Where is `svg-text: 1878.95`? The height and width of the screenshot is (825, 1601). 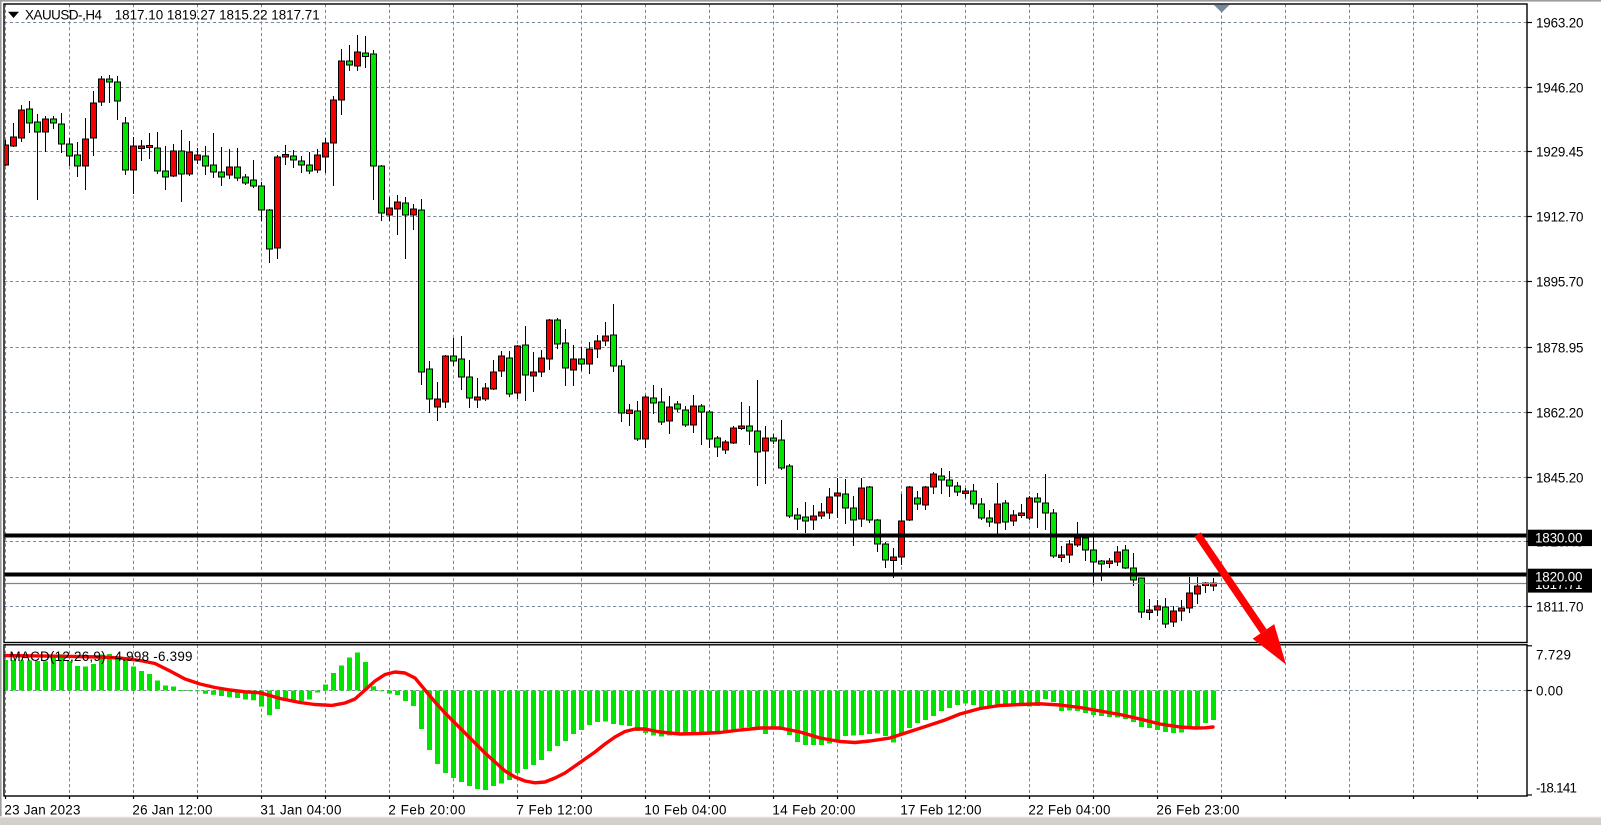 svg-text: 1878.95 is located at coordinates (1560, 347).